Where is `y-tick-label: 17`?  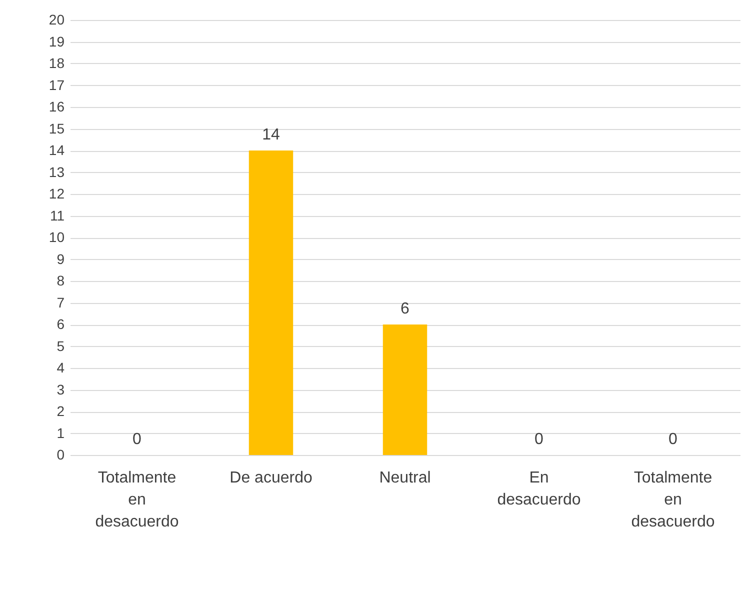
y-tick-label: 17 is located at coordinates (56, 84).